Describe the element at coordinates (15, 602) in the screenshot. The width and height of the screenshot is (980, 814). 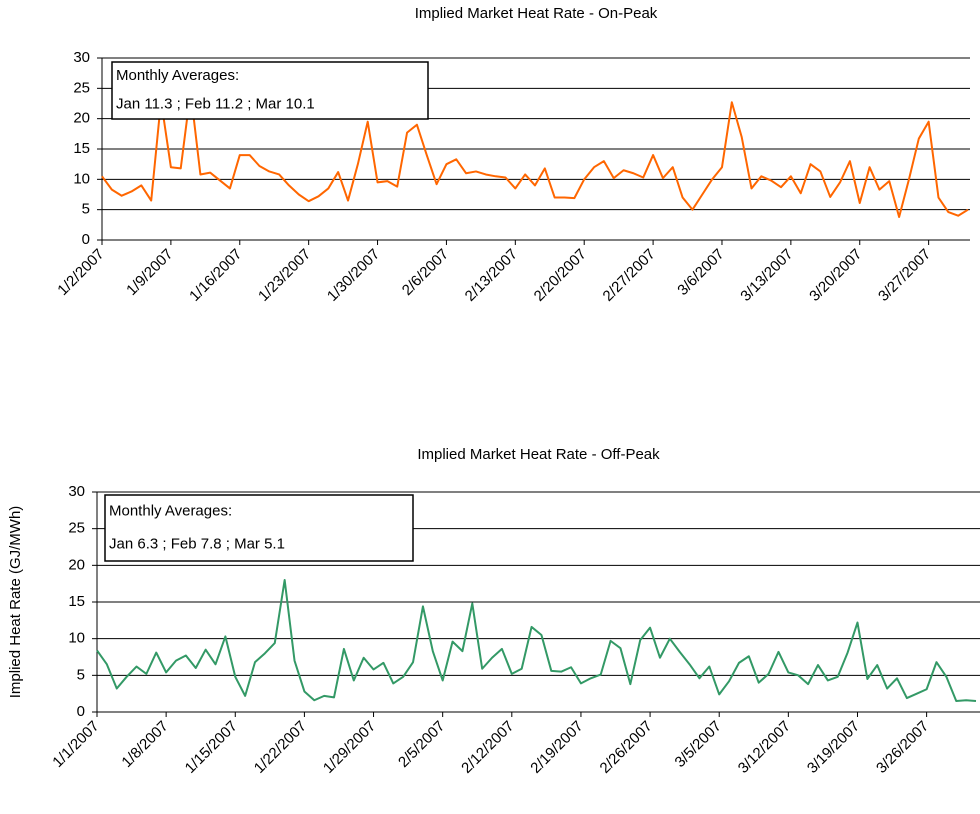
I see `y-axis-label: Implied Heat Rate (GJ/MWh)` at that location.